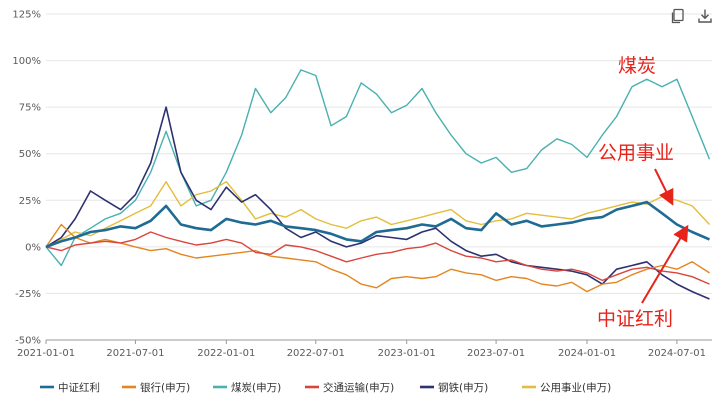 The height and width of the screenshot is (404, 720). I want to click on legend-label: 煤炭(申万), so click(256, 387).